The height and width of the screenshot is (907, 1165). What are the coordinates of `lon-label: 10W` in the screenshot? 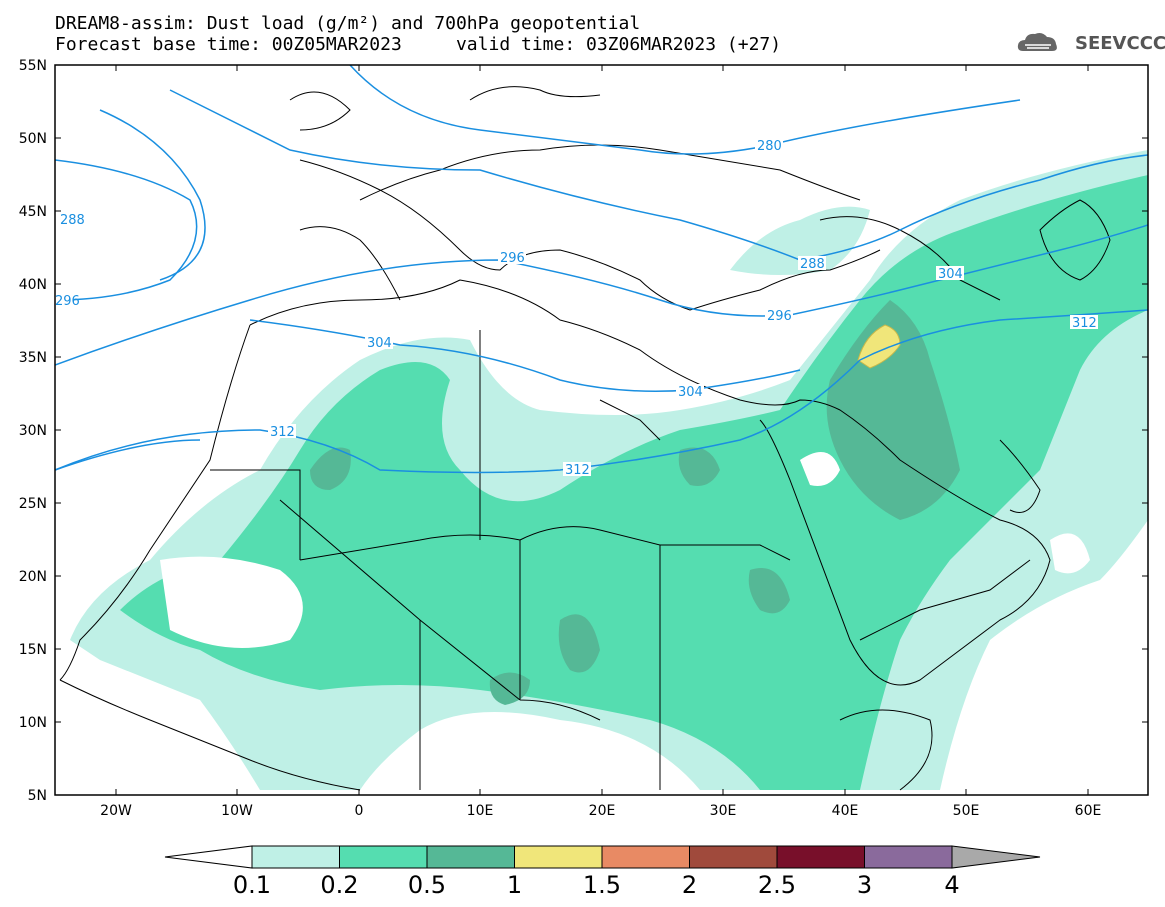 It's located at (237, 811).